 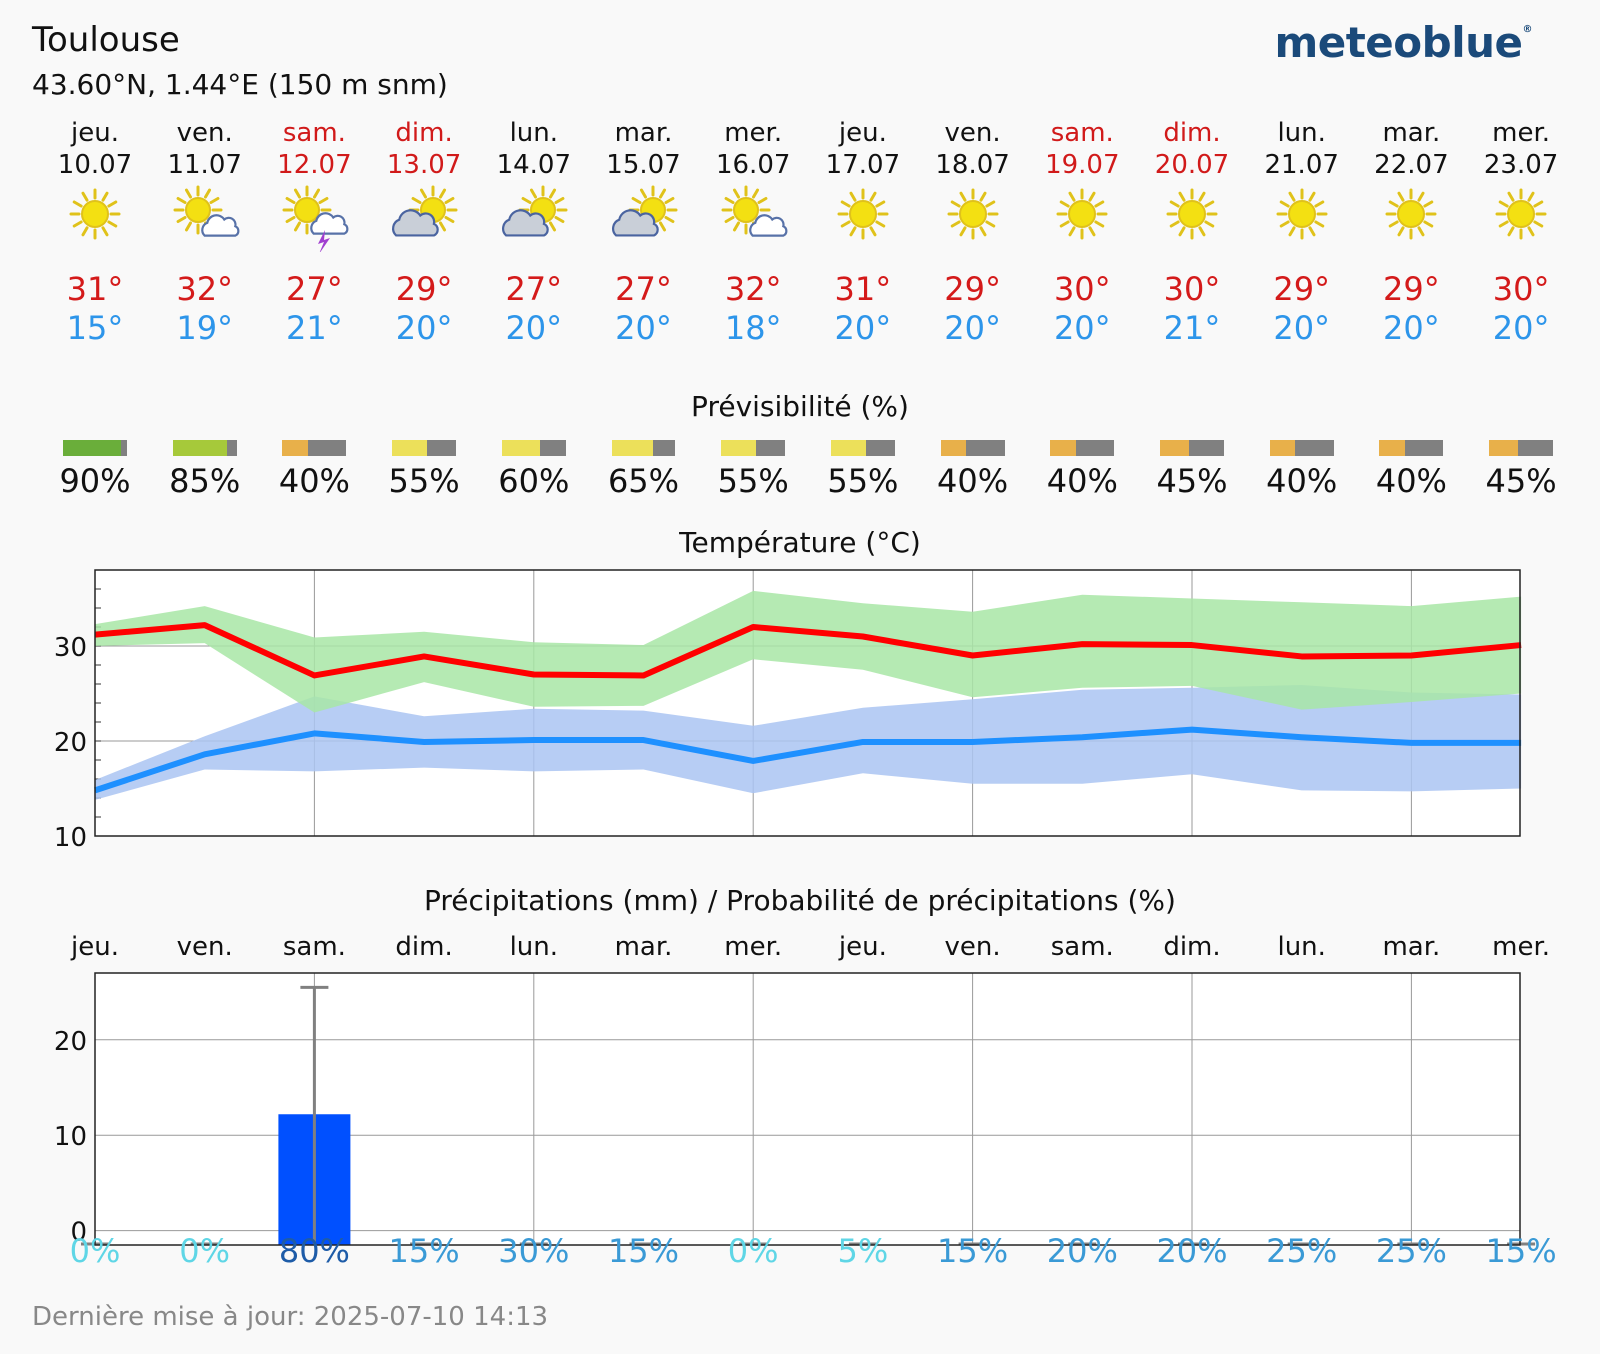 What do you see at coordinates (290, 1317) in the screenshot?
I see `last-updated: Dernière mise à jour: 2025-07-10 14:13` at bounding box center [290, 1317].